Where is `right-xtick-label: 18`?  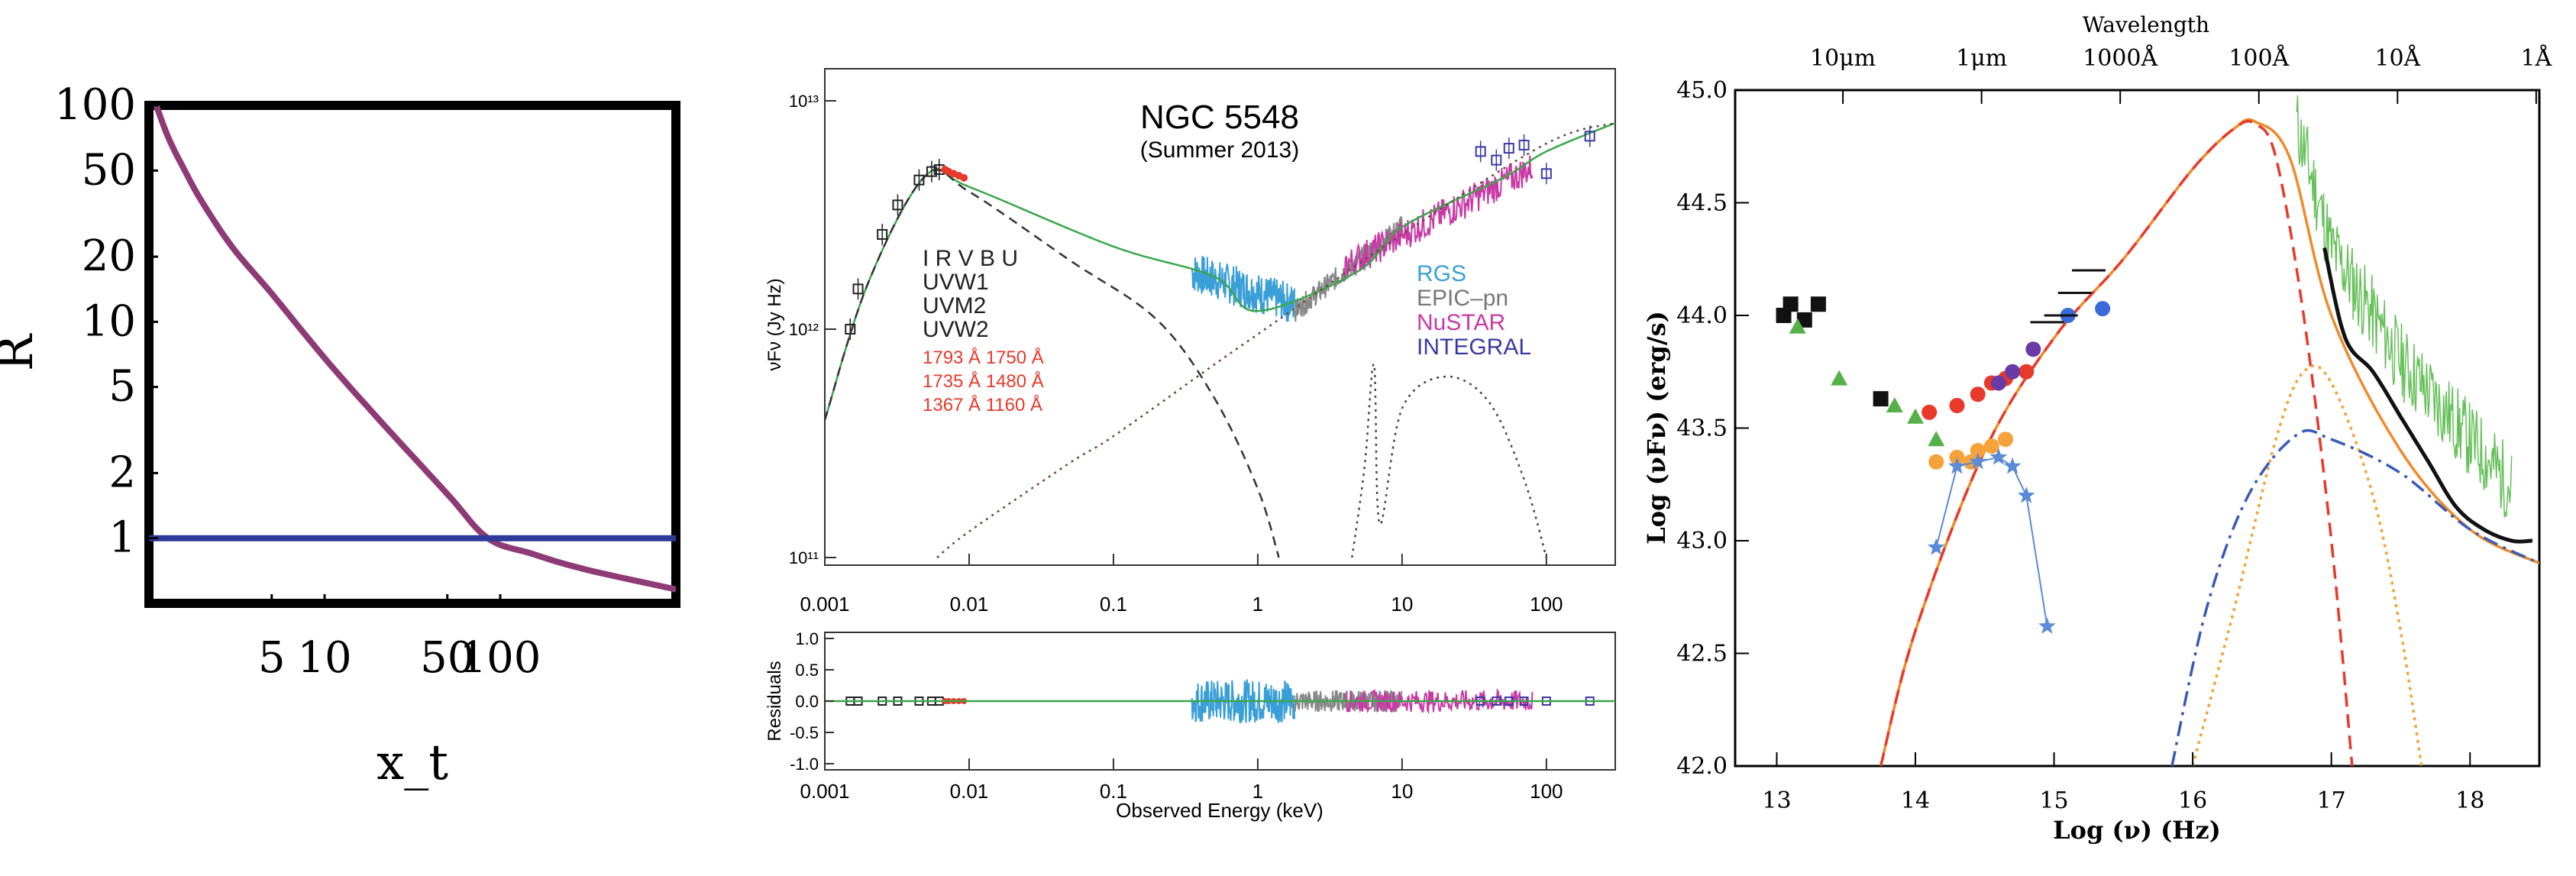 right-xtick-label: 18 is located at coordinates (2469, 800).